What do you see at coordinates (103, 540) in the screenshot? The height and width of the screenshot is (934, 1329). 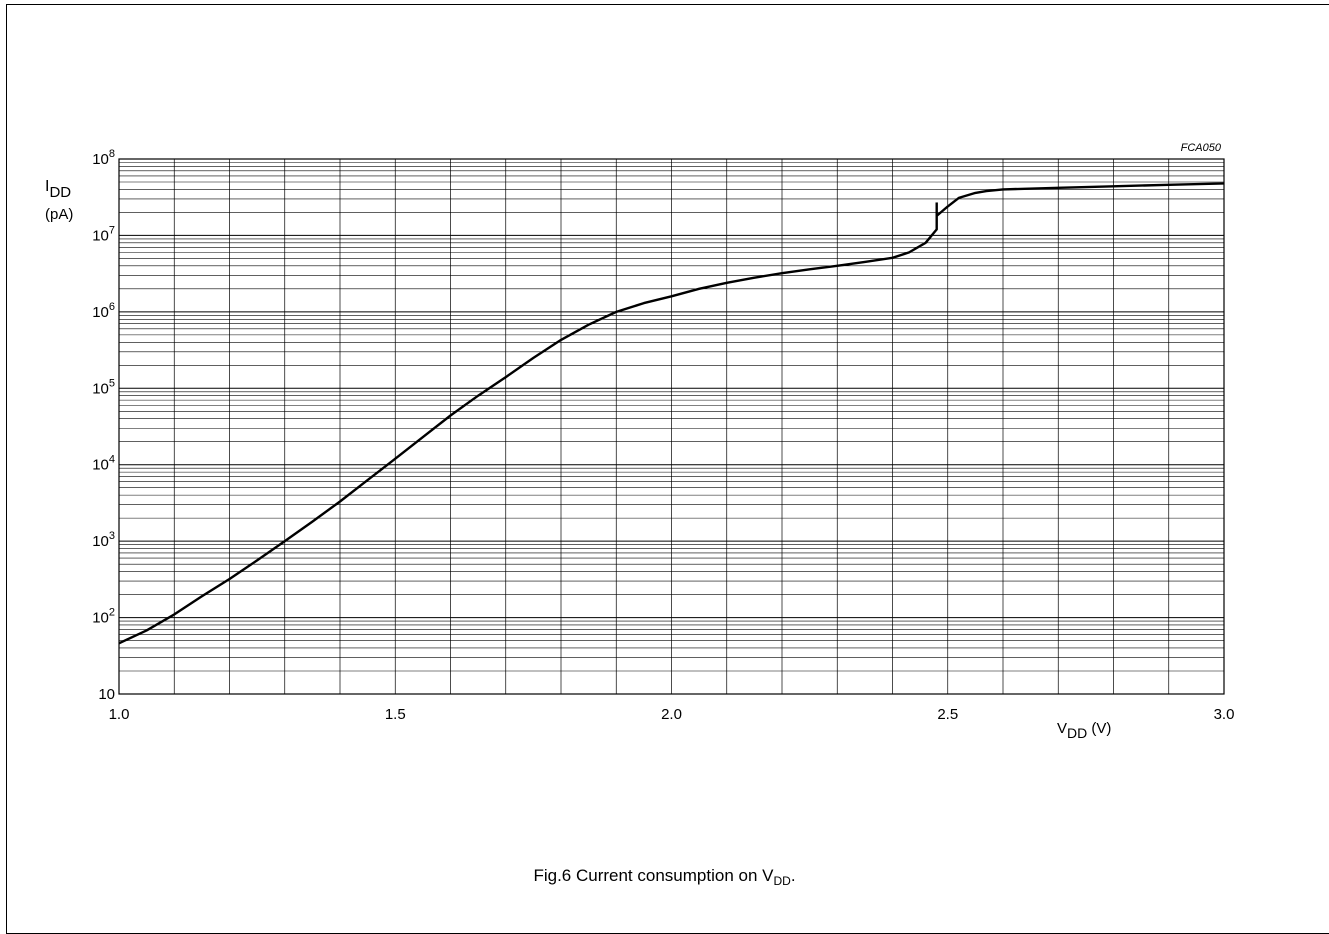 I see `y-tick-label: 10³` at bounding box center [103, 540].